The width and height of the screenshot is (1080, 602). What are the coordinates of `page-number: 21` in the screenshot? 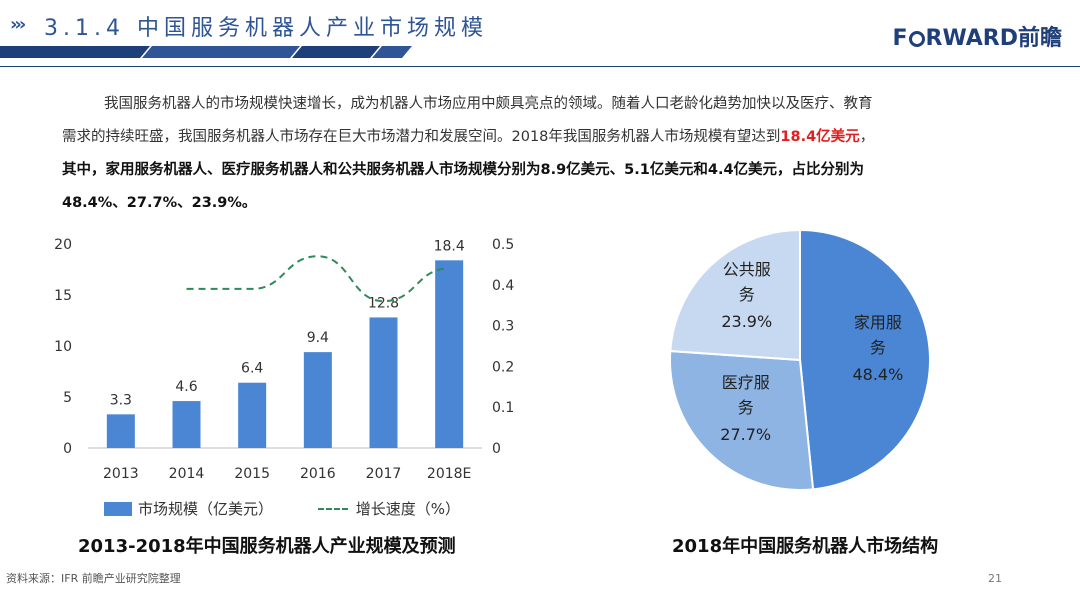 It's located at (995, 578).